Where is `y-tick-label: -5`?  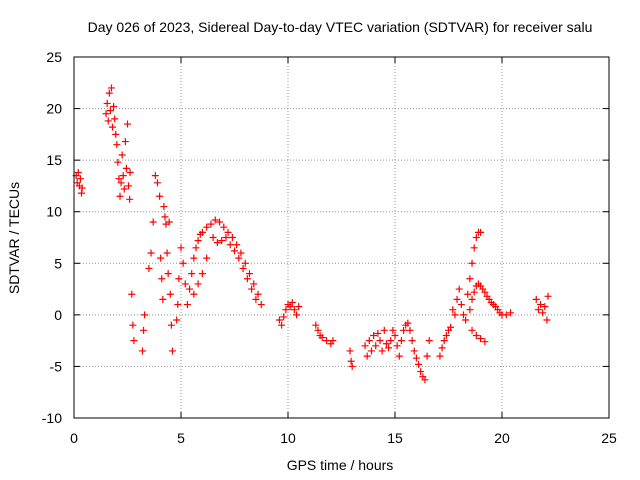 y-tick-label: -5 is located at coordinates (56, 366).